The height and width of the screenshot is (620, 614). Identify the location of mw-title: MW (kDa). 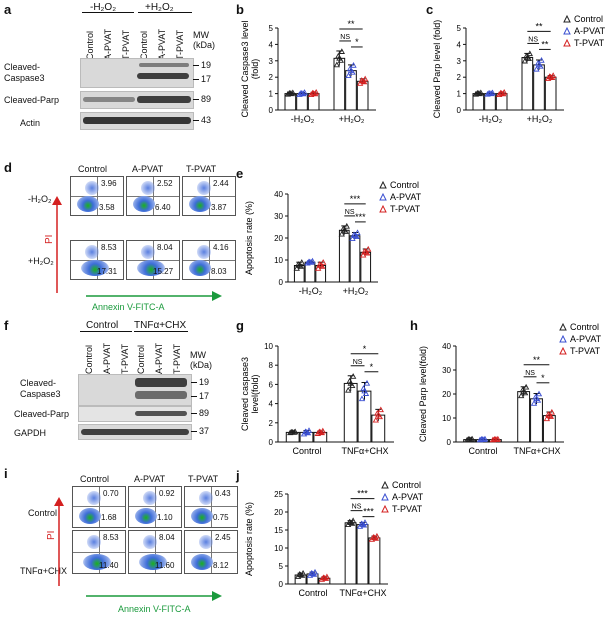
(204, 40).